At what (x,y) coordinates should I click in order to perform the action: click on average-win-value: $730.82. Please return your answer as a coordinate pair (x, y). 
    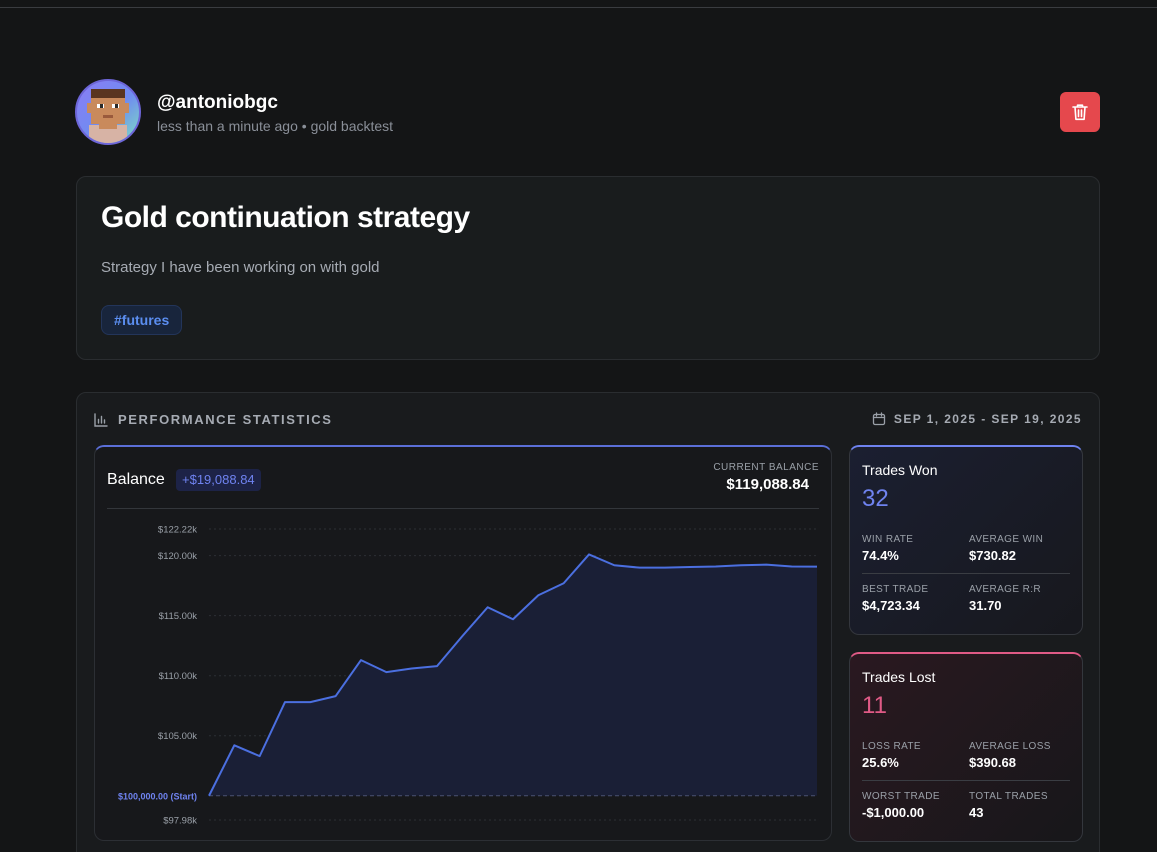
    Looking at the image, I should click on (992, 555).